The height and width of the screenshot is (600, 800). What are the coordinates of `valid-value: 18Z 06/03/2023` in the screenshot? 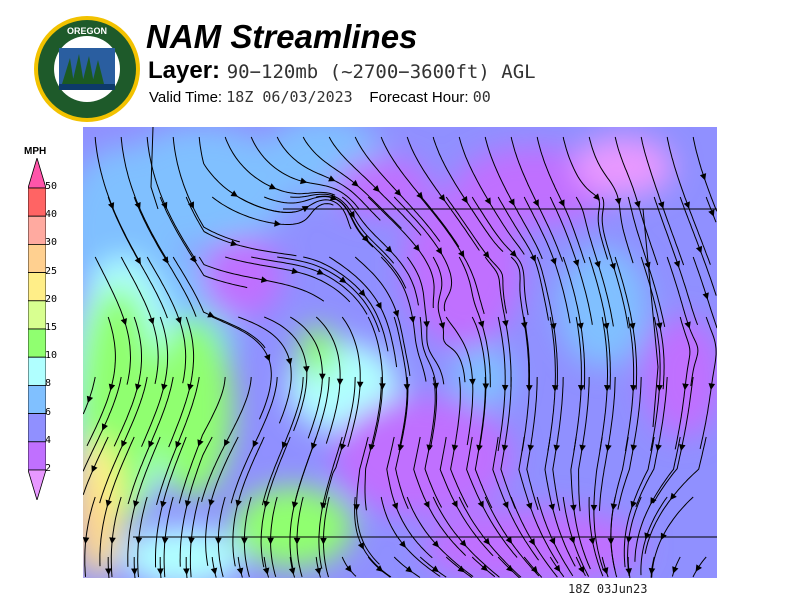 It's located at (289, 97).